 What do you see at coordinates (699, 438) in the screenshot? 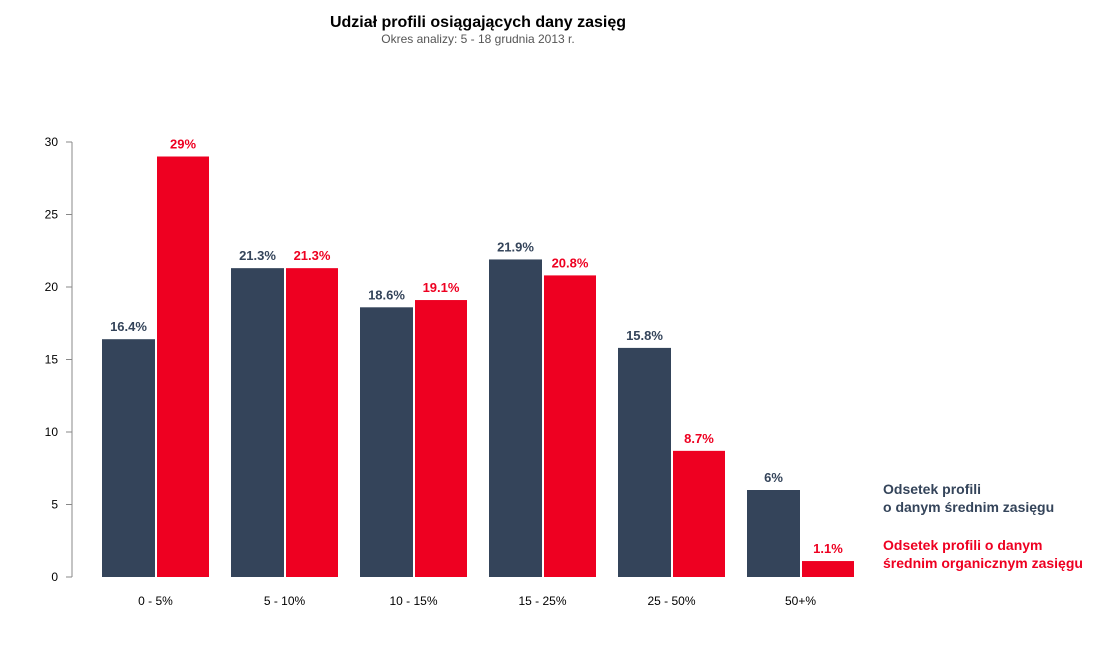
I see `data-label: 8.7%` at bounding box center [699, 438].